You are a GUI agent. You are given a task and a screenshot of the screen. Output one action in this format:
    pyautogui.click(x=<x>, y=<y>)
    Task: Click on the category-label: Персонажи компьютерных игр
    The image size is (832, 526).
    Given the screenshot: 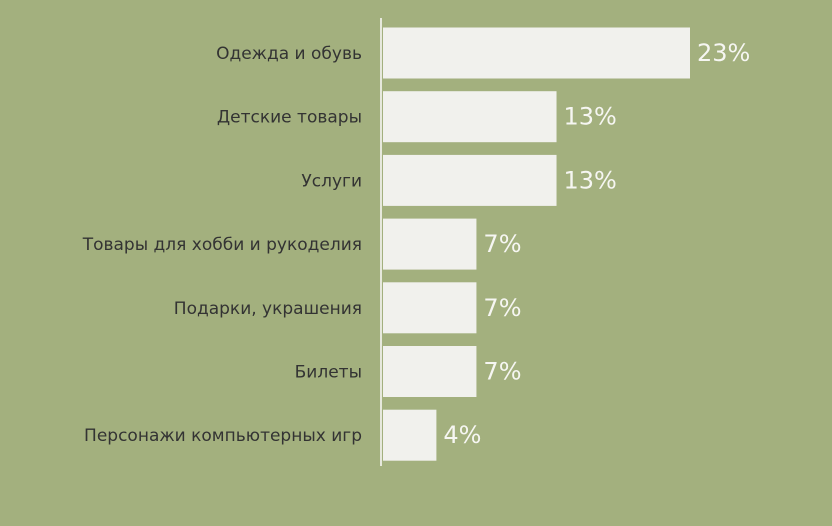 What is the action you would take?
    pyautogui.click(x=223, y=436)
    